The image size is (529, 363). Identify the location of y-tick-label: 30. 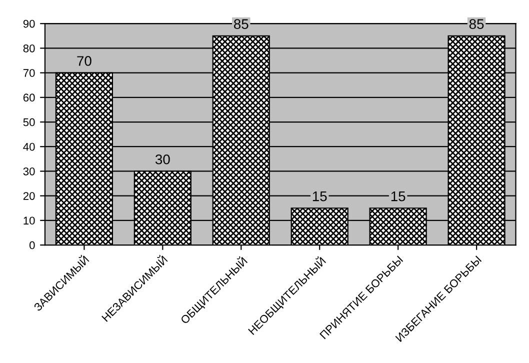
(29, 171).